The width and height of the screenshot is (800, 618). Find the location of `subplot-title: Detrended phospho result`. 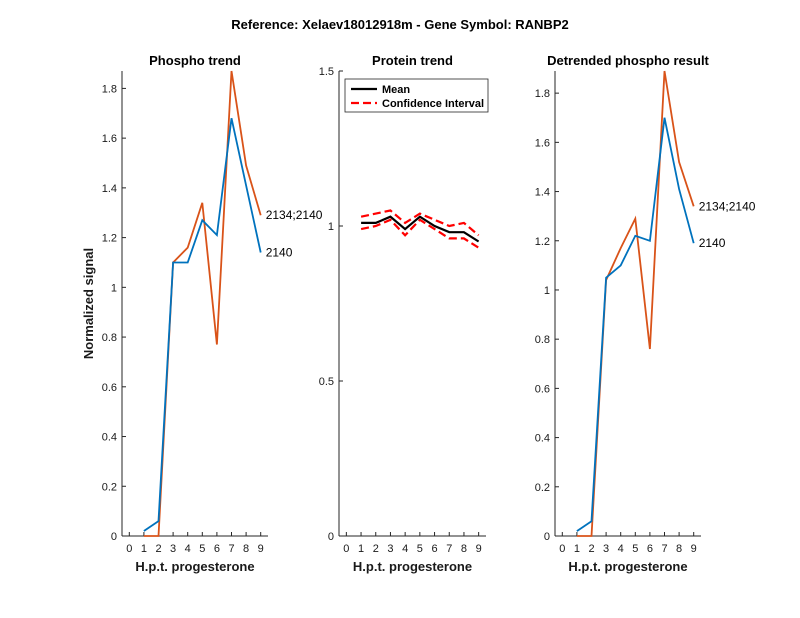

subplot-title: Detrended phospho result is located at coordinates (628, 60).